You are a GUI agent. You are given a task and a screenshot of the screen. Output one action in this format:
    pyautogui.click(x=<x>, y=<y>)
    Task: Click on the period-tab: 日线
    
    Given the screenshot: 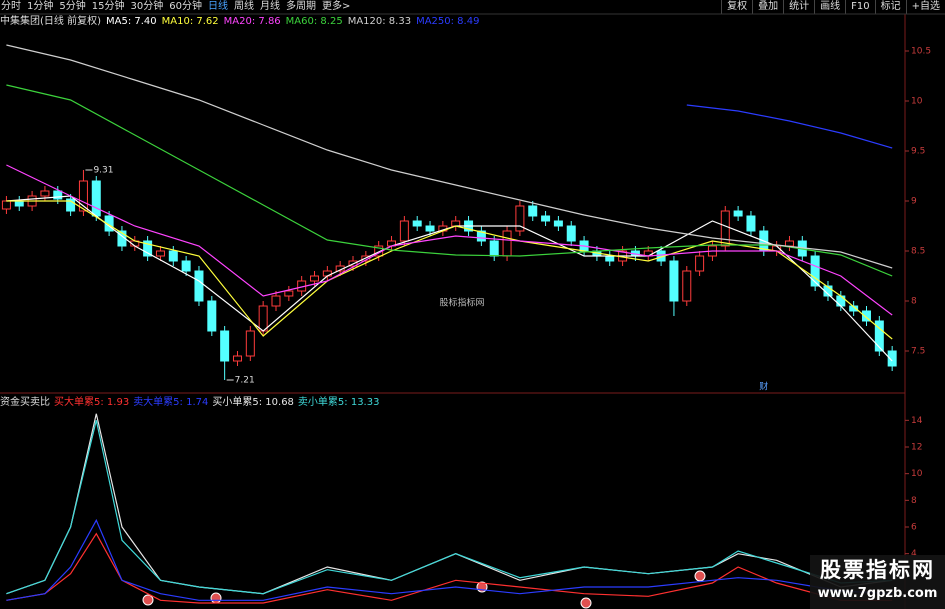 What is the action you would take?
    pyautogui.click(x=217, y=6)
    